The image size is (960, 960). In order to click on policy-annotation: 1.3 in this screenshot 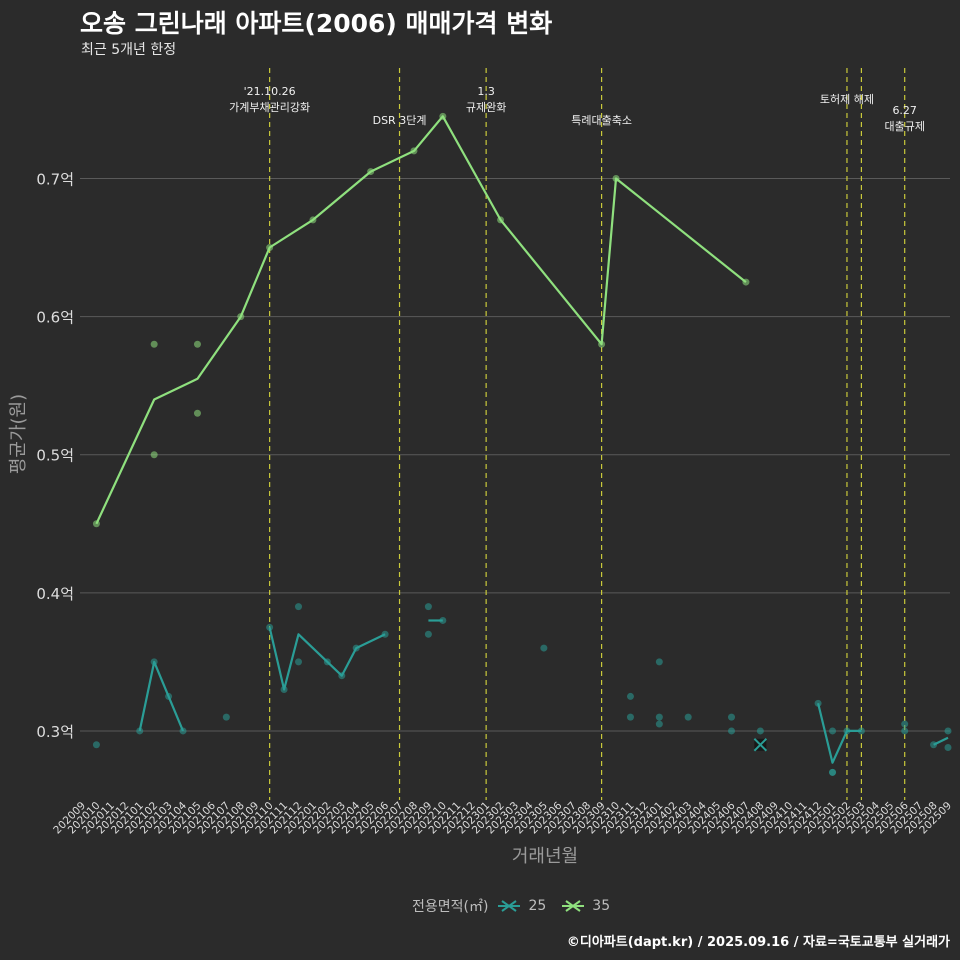, I will do `click(486, 91)`.